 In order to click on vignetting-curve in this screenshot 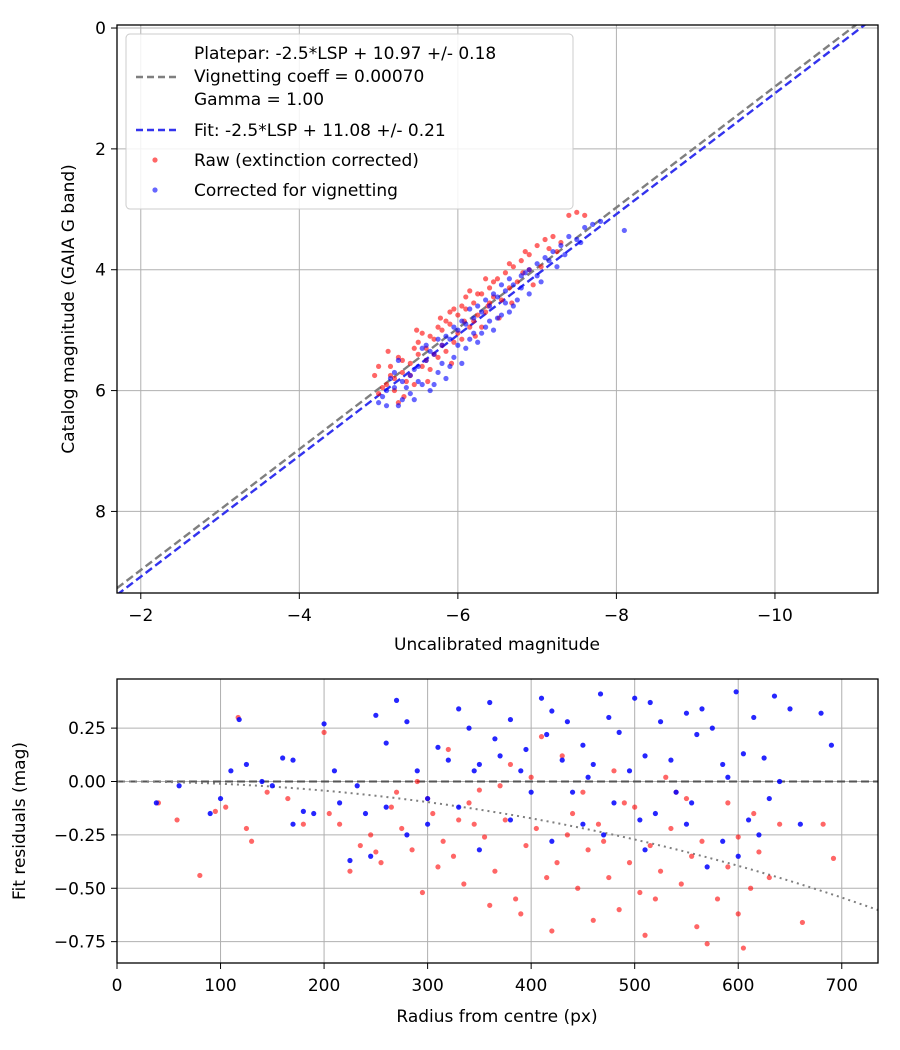, I will do `click(497, 846)`.